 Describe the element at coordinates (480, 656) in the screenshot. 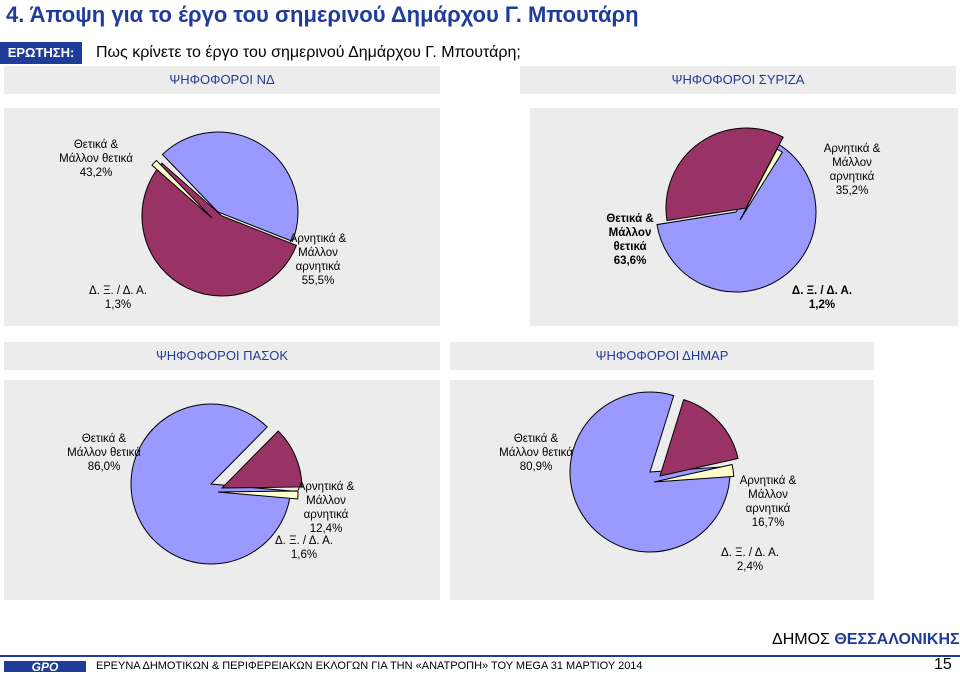

I see `footer-divider` at that location.